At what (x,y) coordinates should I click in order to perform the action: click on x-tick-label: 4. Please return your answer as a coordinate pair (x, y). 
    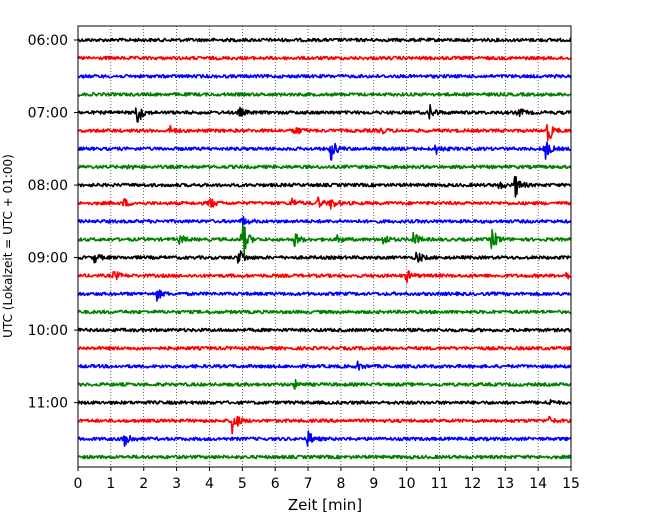
    Looking at the image, I should click on (209, 484).